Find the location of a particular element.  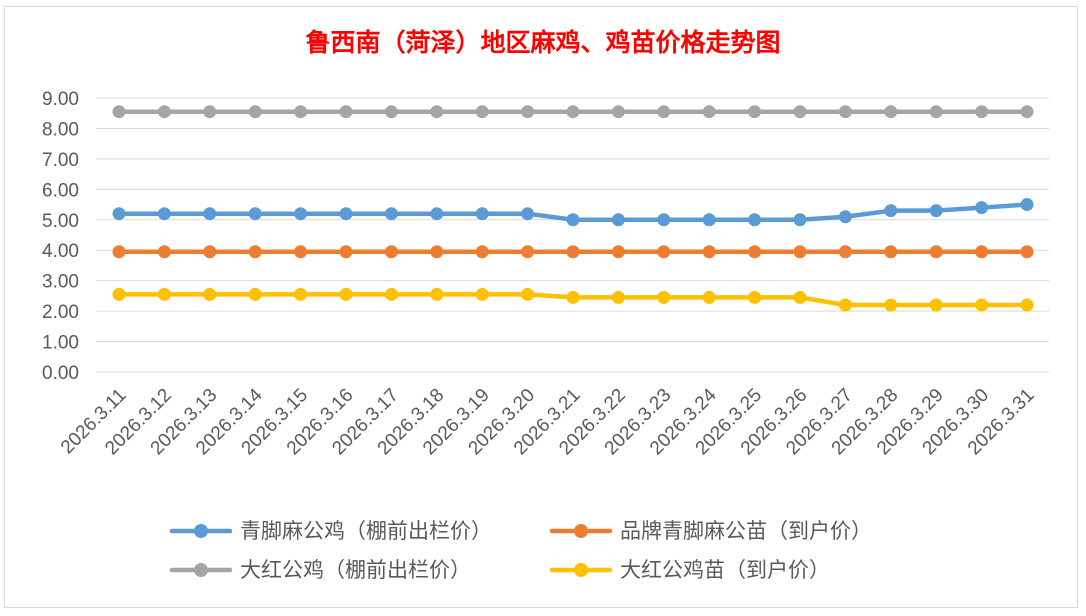

y-tick-label: 8.00 is located at coordinates (60, 129).